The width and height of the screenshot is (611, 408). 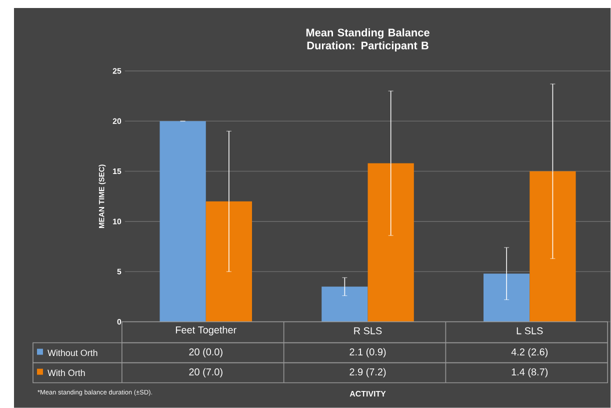 What do you see at coordinates (205, 353) in the screenshot?
I see `text: 20 (0.0)` at bounding box center [205, 353].